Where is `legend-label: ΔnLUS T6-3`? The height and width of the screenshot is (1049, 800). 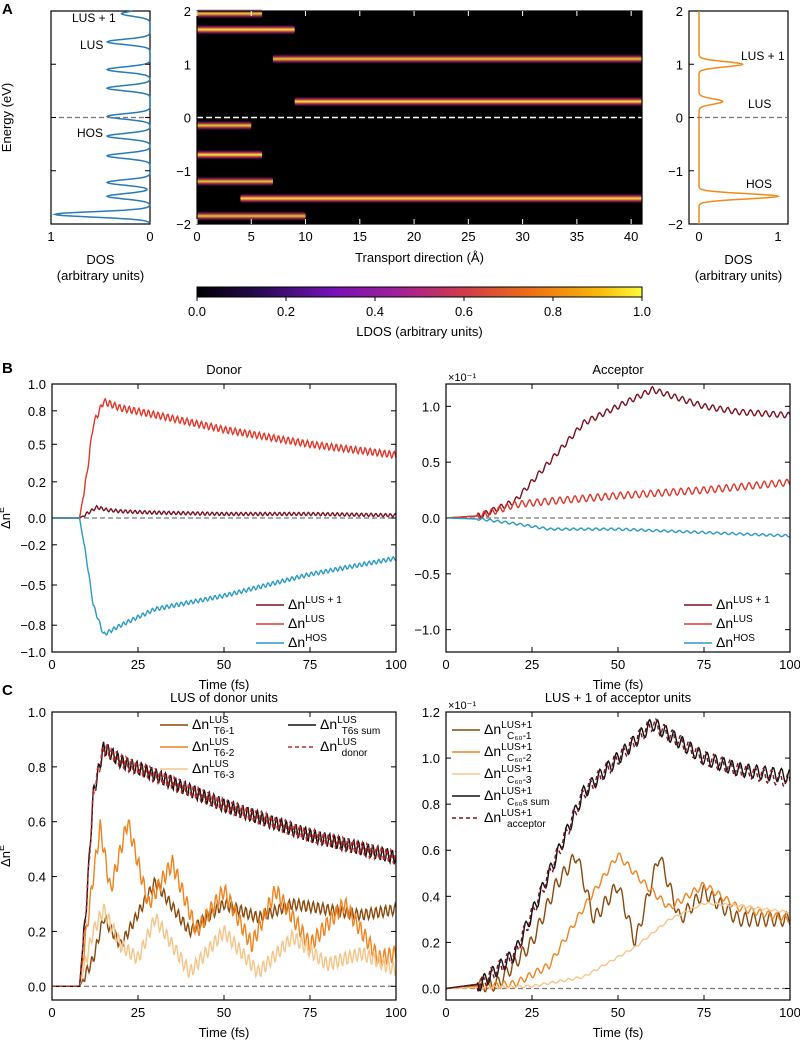 legend-label: ΔnLUS T6-3 is located at coordinates (213, 770).